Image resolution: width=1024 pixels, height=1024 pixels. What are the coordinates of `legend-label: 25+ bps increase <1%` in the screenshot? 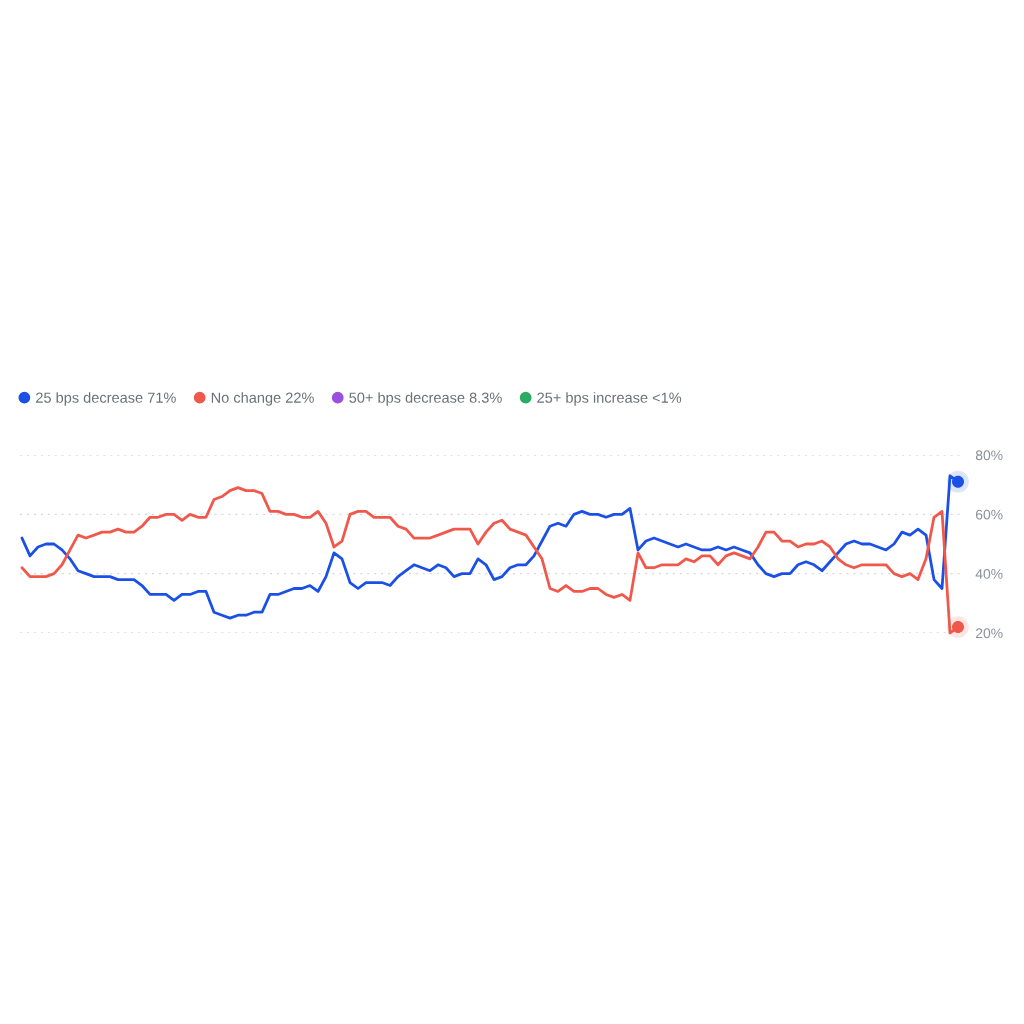 It's located at (609, 399).